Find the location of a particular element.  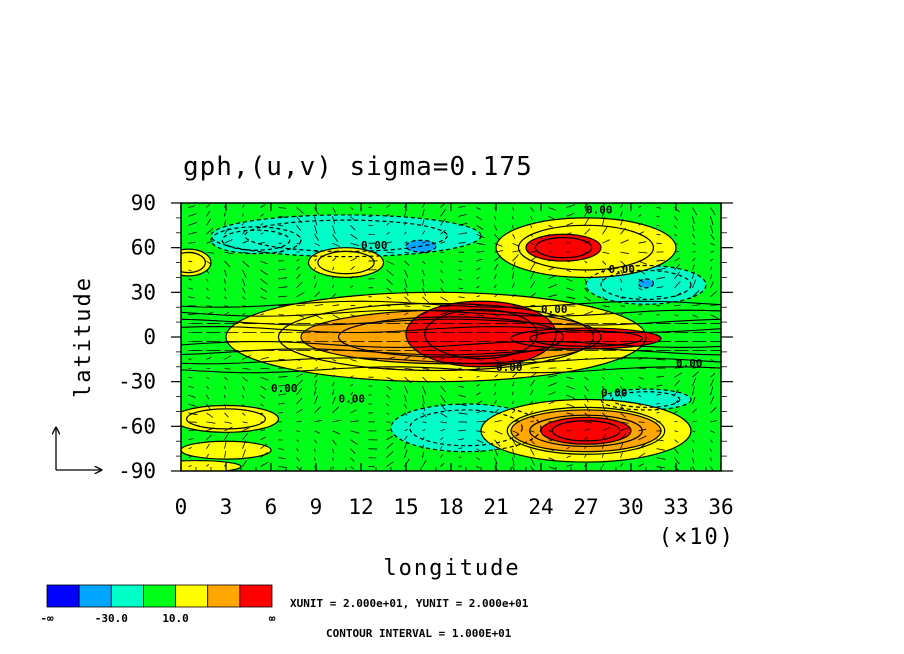

contour-label-0: 0.00 is located at coordinates (599, 209).